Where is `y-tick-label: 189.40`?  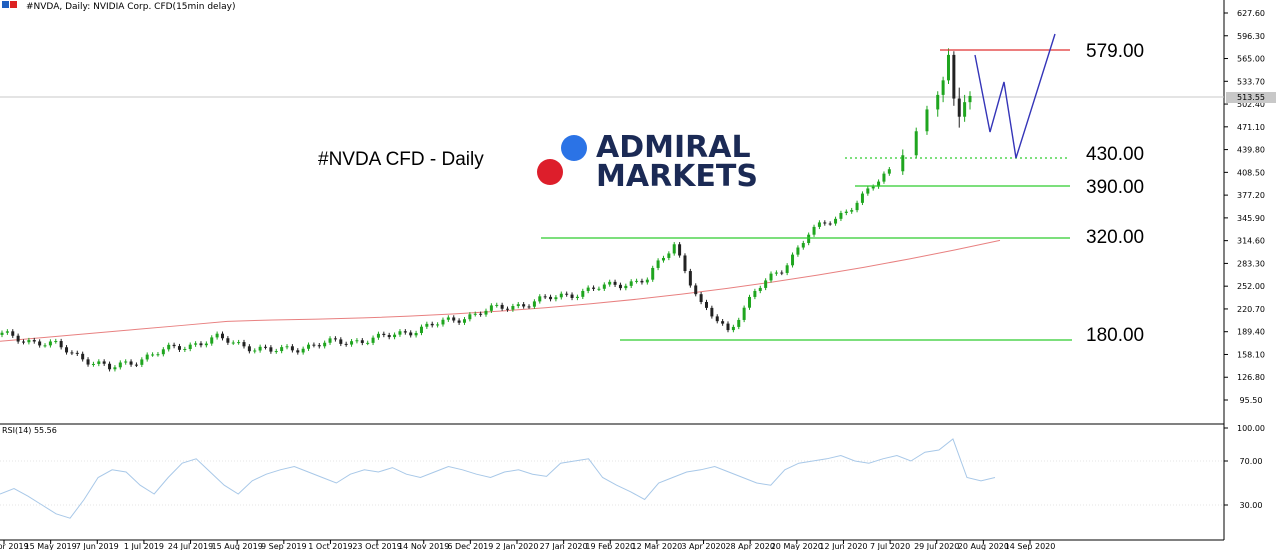 y-tick-label: 189.40 is located at coordinates (1251, 332).